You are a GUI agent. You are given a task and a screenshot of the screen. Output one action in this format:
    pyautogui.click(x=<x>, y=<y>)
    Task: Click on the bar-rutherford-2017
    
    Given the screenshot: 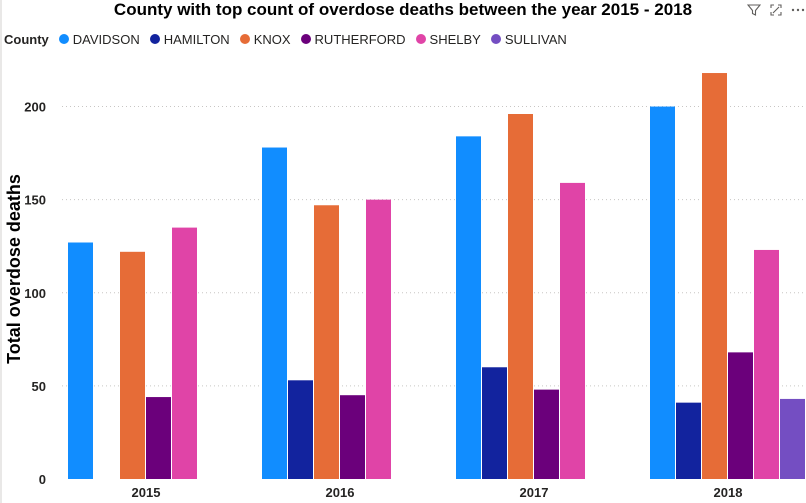 What is the action you would take?
    pyautogui.click(x=546, y=434)
    